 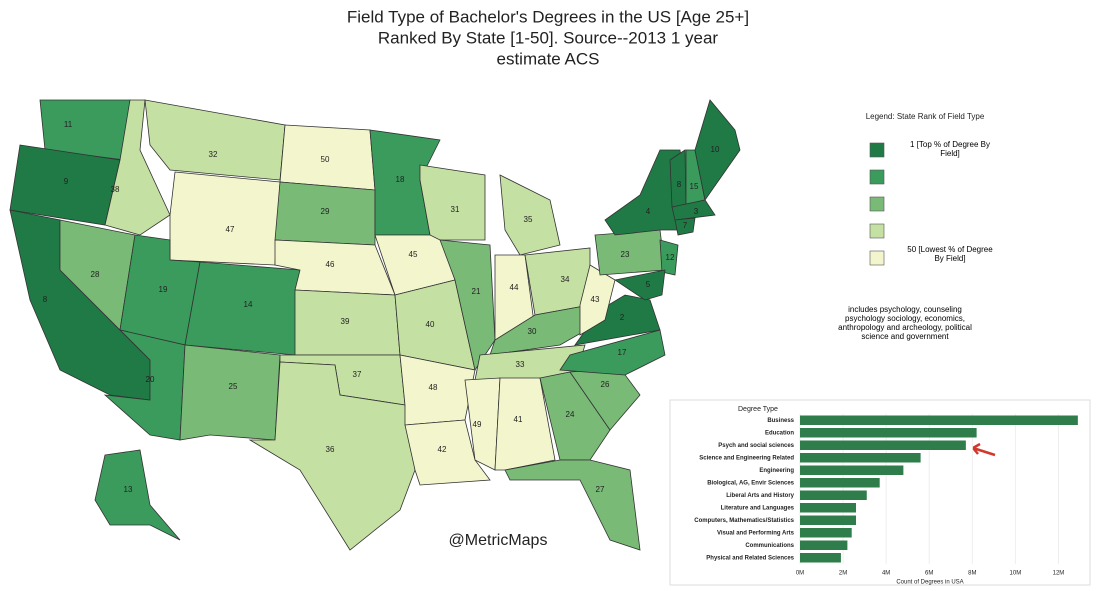 I want to click on state-rank: 9, so click(x=66, y=181).